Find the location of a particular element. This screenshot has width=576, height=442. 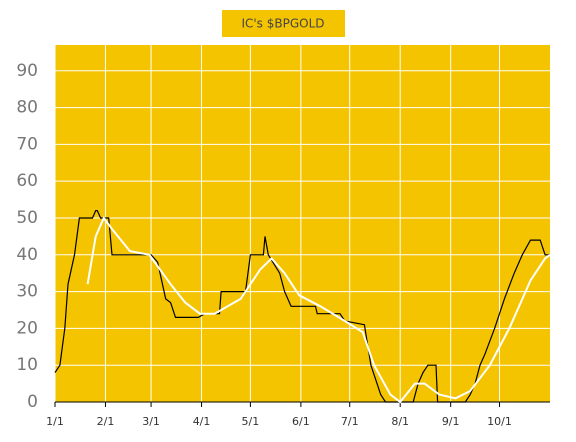

x-tick-label: 6/1 is located at coordinates (301, 421).